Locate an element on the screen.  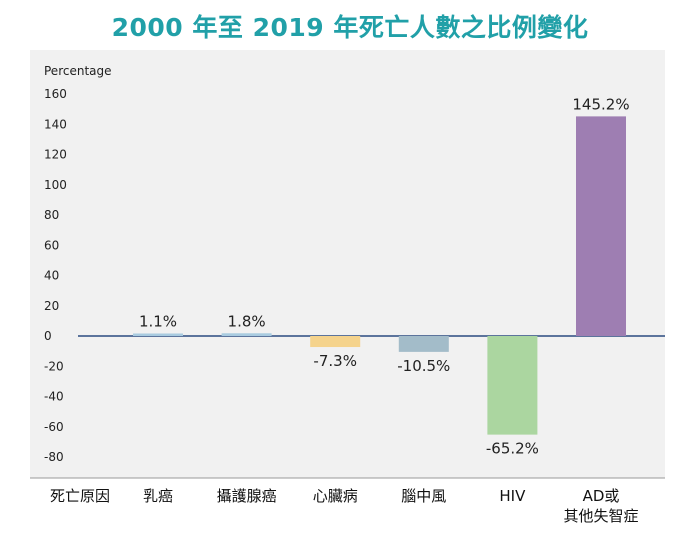
y-tick-label: 80 is located at coordinates (51, 215).